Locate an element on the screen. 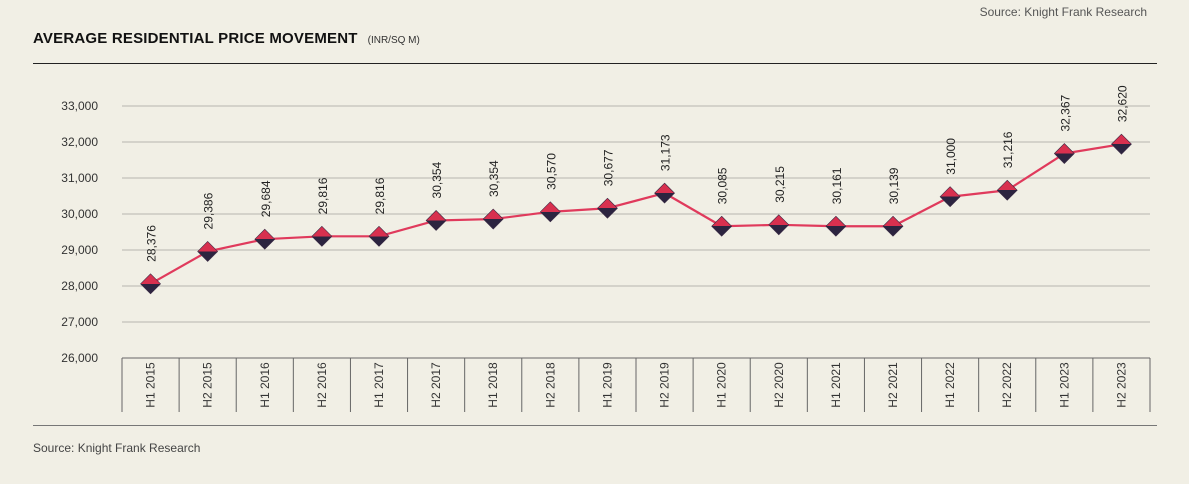 The width and height of the screenshot is (1189, 484). data-label: 29,684 is located at coordinates (266, 198).